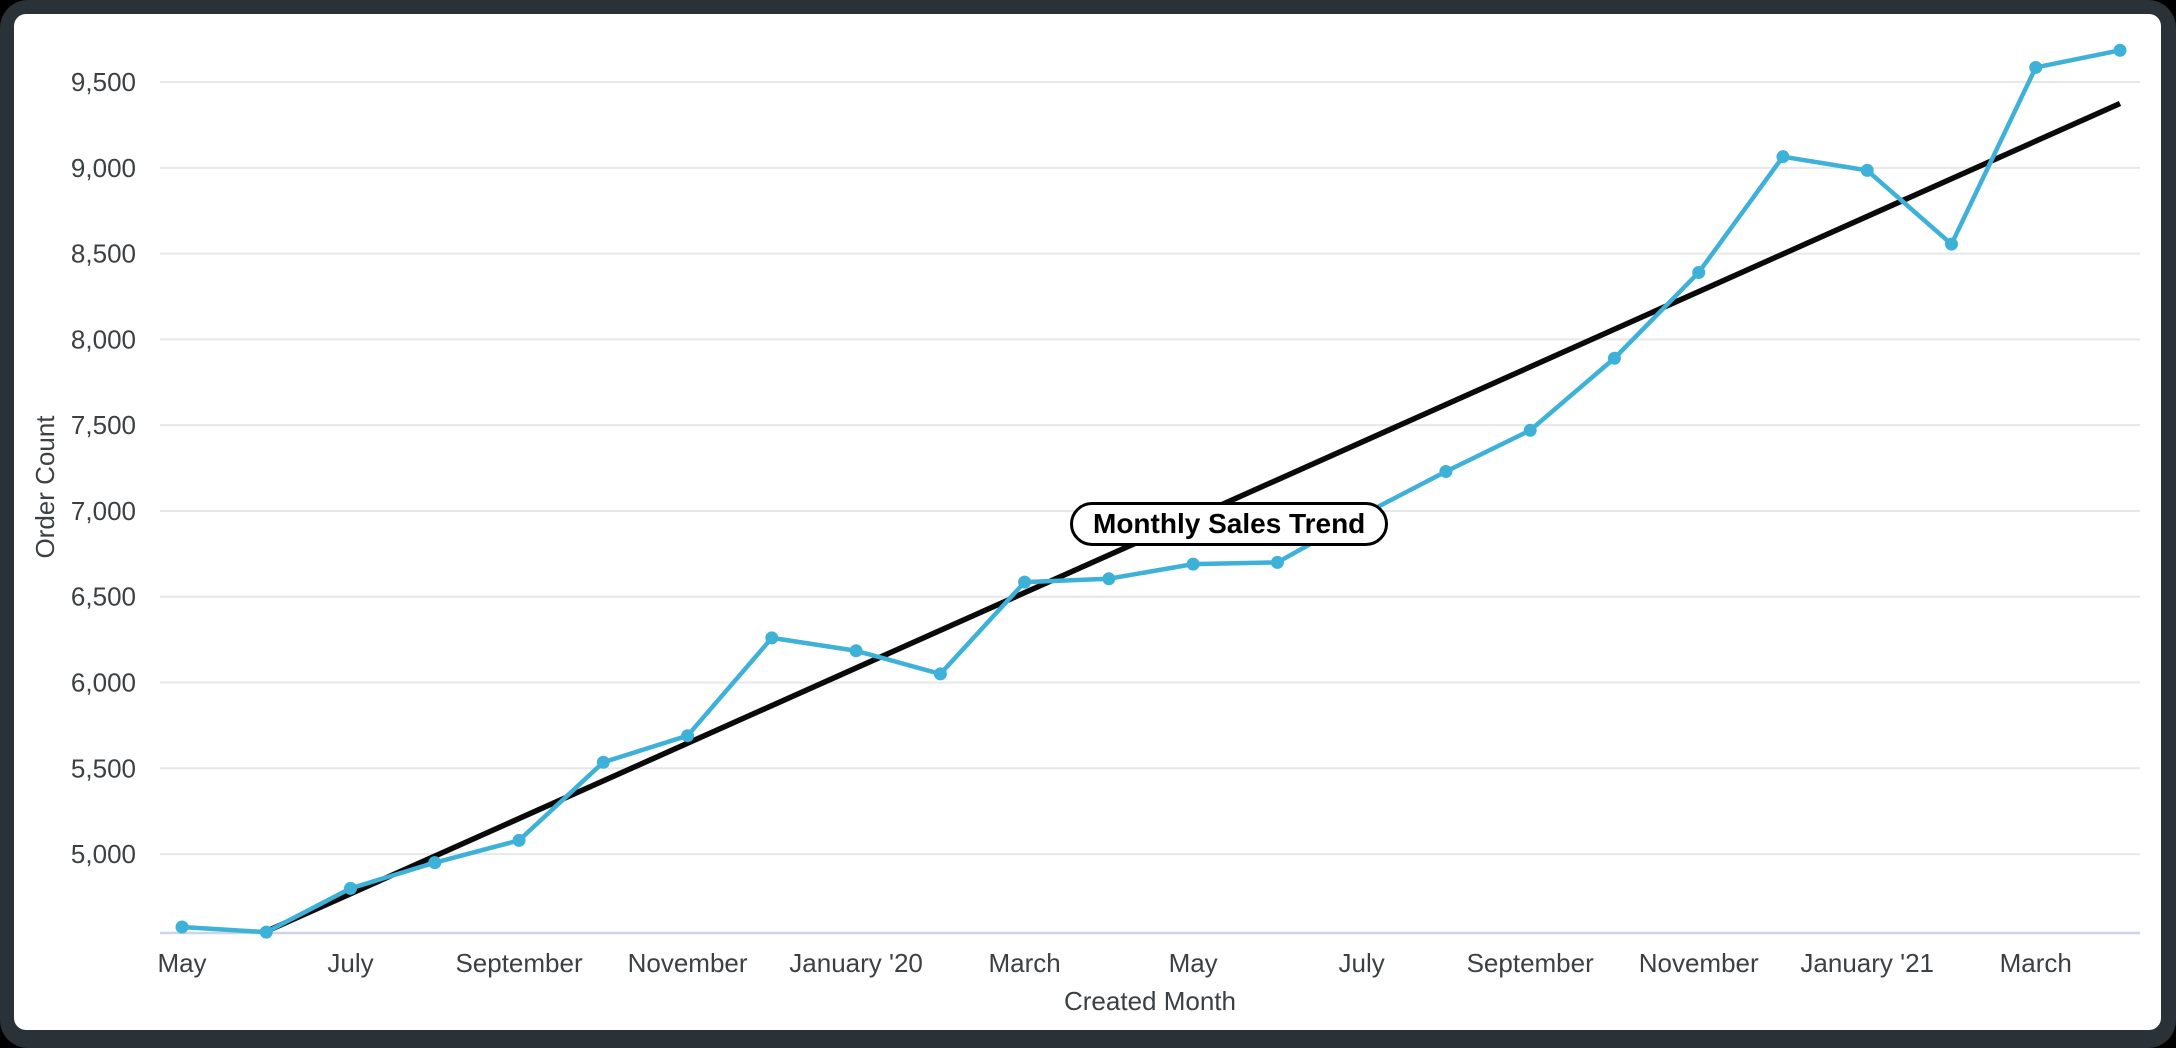 This screenshot has width=2176, height=1048. I want to click on y-tick-label: 5,000, so click(103, 854).